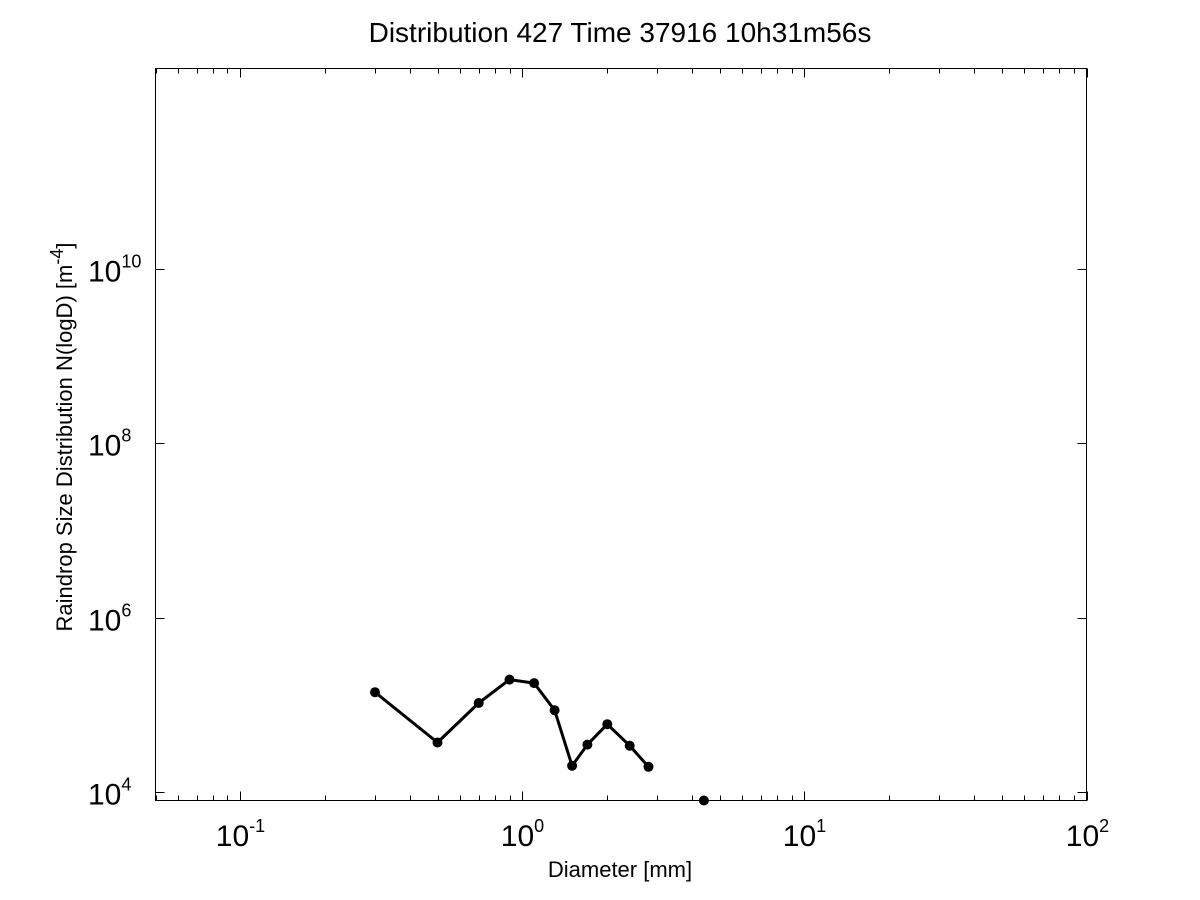  I want to click on y-axis-label-suffix: ], so click(64, 246).